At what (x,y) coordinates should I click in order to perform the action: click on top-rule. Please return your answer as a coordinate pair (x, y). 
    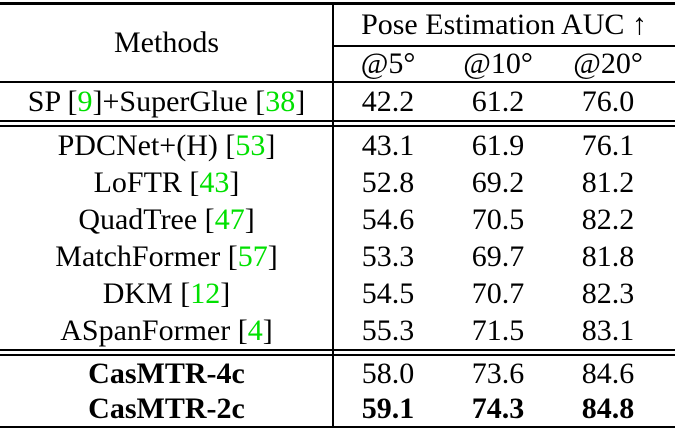
    Looking at the image, I should click on (337, 3).